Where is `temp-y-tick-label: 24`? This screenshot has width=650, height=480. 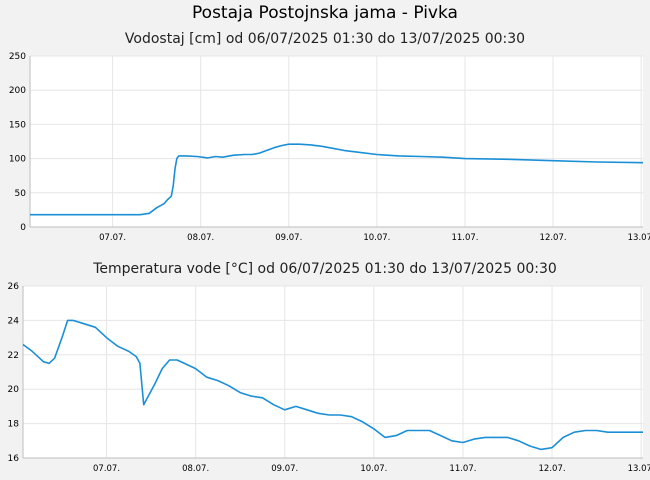
temp-y-tick-label: 24 is located at coordinates (14, 321).